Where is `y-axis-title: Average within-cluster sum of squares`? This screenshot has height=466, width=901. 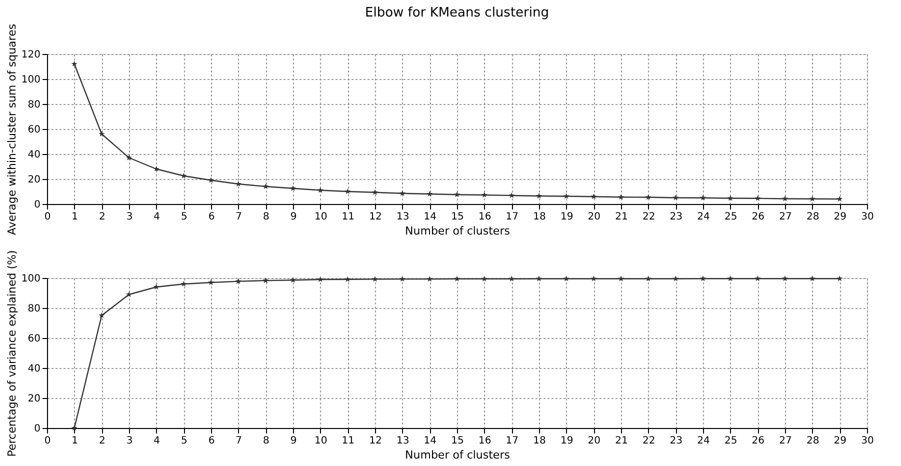 y-axis-title: Average within-cluster sum of squares is located at coordinates (11, 130).